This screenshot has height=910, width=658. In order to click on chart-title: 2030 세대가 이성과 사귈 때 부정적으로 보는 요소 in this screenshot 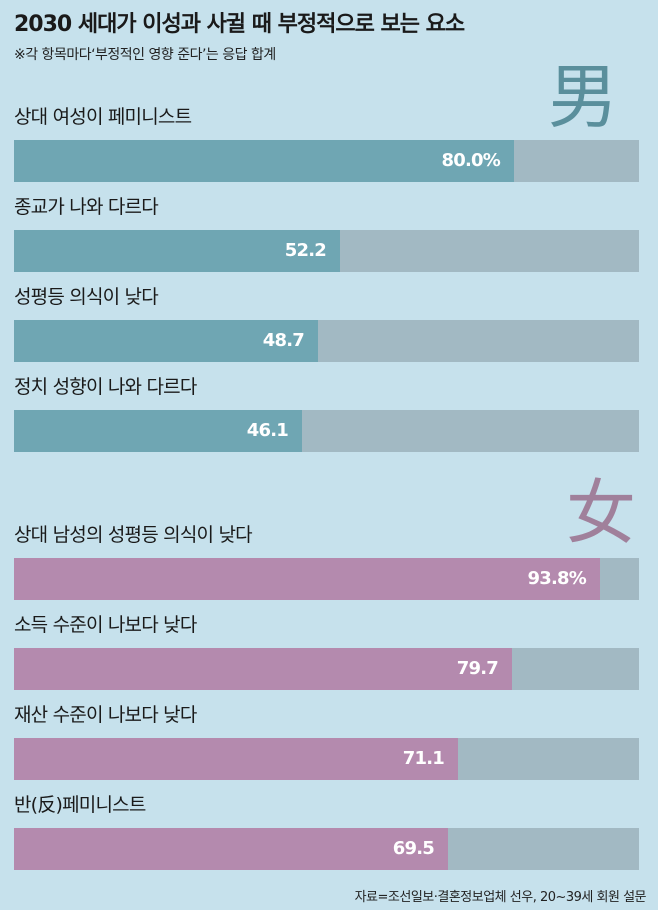, I will do `click(239, 24)`.